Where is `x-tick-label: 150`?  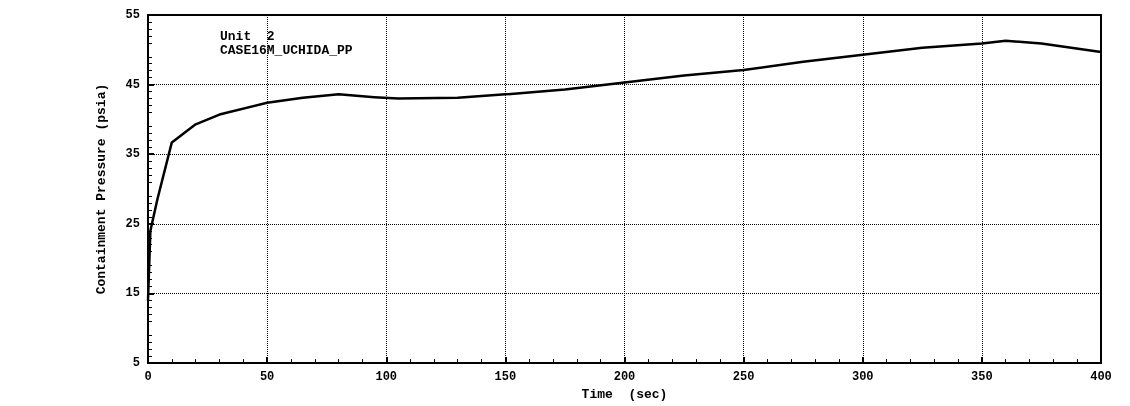 x-tick-label: 150 is located at coordinates (505, 377).